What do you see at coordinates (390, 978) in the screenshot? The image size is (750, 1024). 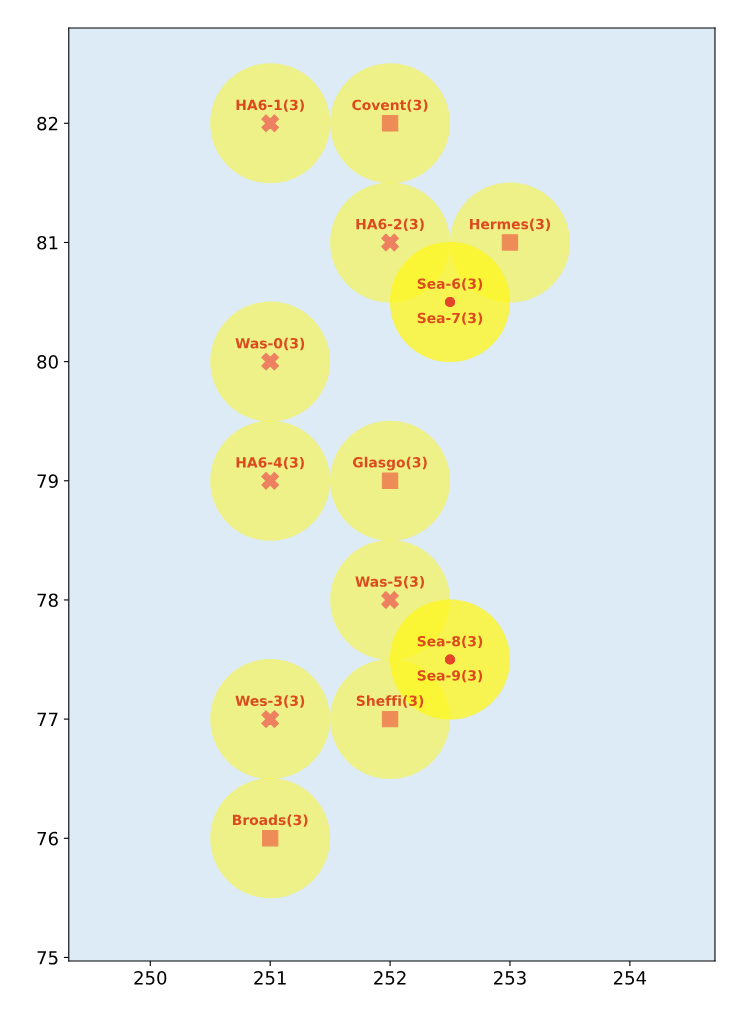 I see `x-tick-label: 252` at bounding box center [390, 978].